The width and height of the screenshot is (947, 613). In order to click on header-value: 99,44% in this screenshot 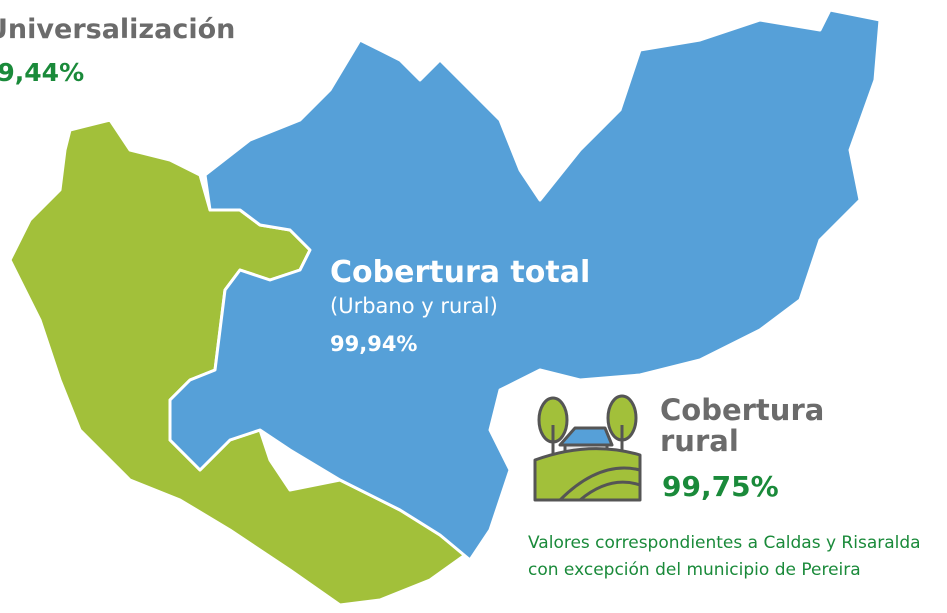, I will do `click(42, 72)`.